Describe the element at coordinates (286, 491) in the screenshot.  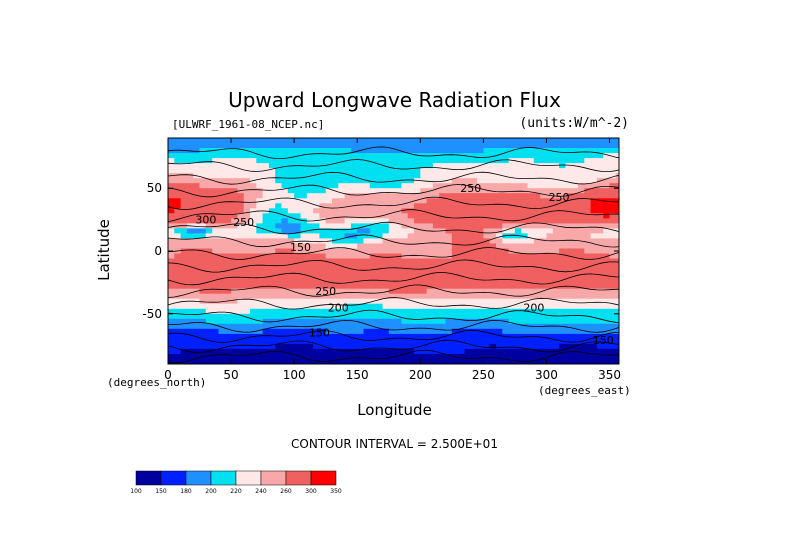
I see `colorbar-label: 260` at that location.